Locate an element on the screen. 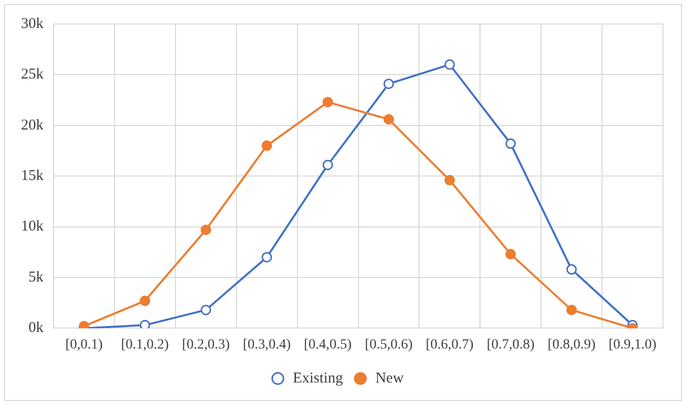 This screenshot has width=688, height=407. x-tick-label: [0.8,0.9) is located at coordinates (572, 344).